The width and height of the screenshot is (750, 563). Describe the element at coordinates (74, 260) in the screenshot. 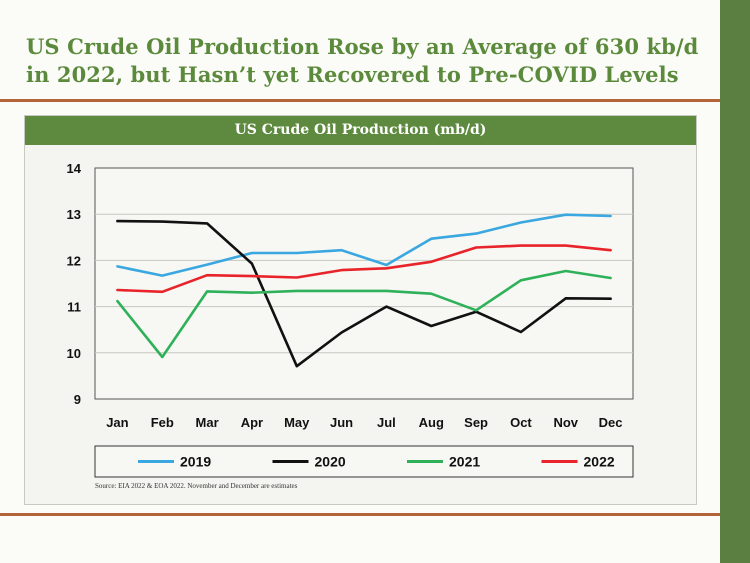

I see `y-tick-label: 12` at that location.